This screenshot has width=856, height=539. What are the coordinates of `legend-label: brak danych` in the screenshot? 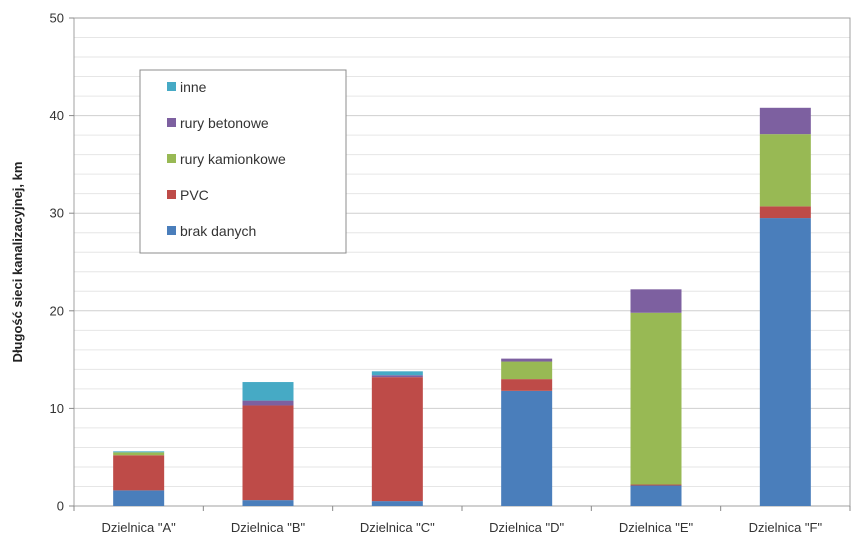 It's located at (218, 231).